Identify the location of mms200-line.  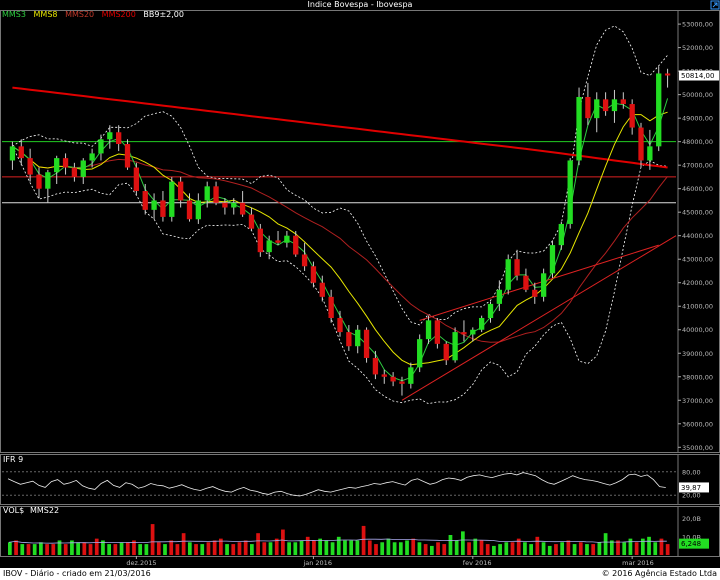
(340, 127).